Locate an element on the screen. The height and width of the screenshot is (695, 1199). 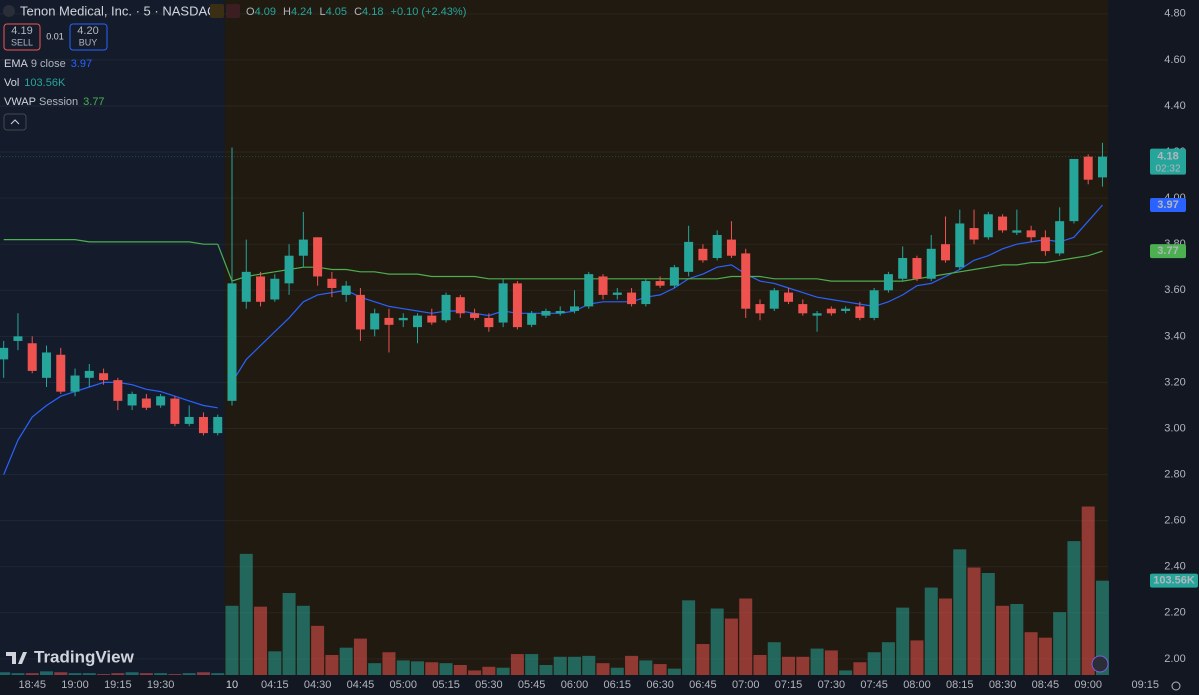
sell-button is located at coordinates (22, 37).